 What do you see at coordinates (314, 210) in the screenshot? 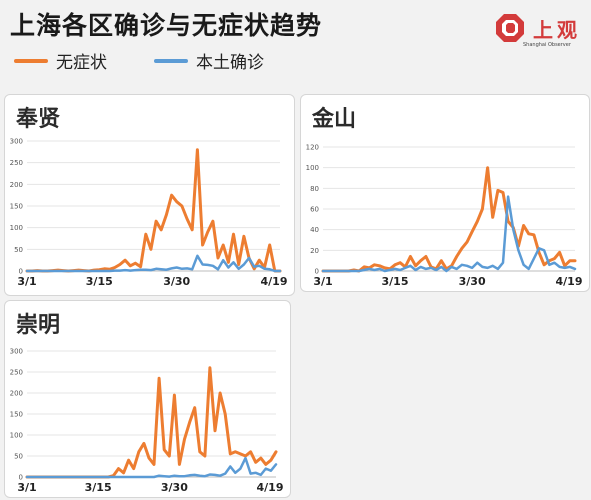
I see `y-tick-label: 60` at bounding box center [314, 210].